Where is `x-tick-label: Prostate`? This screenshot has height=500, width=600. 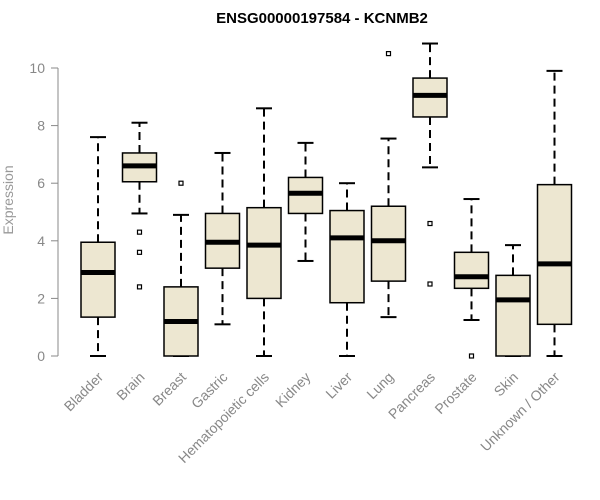
x-tick-label: Prostate is located at coordinates (455, 393).